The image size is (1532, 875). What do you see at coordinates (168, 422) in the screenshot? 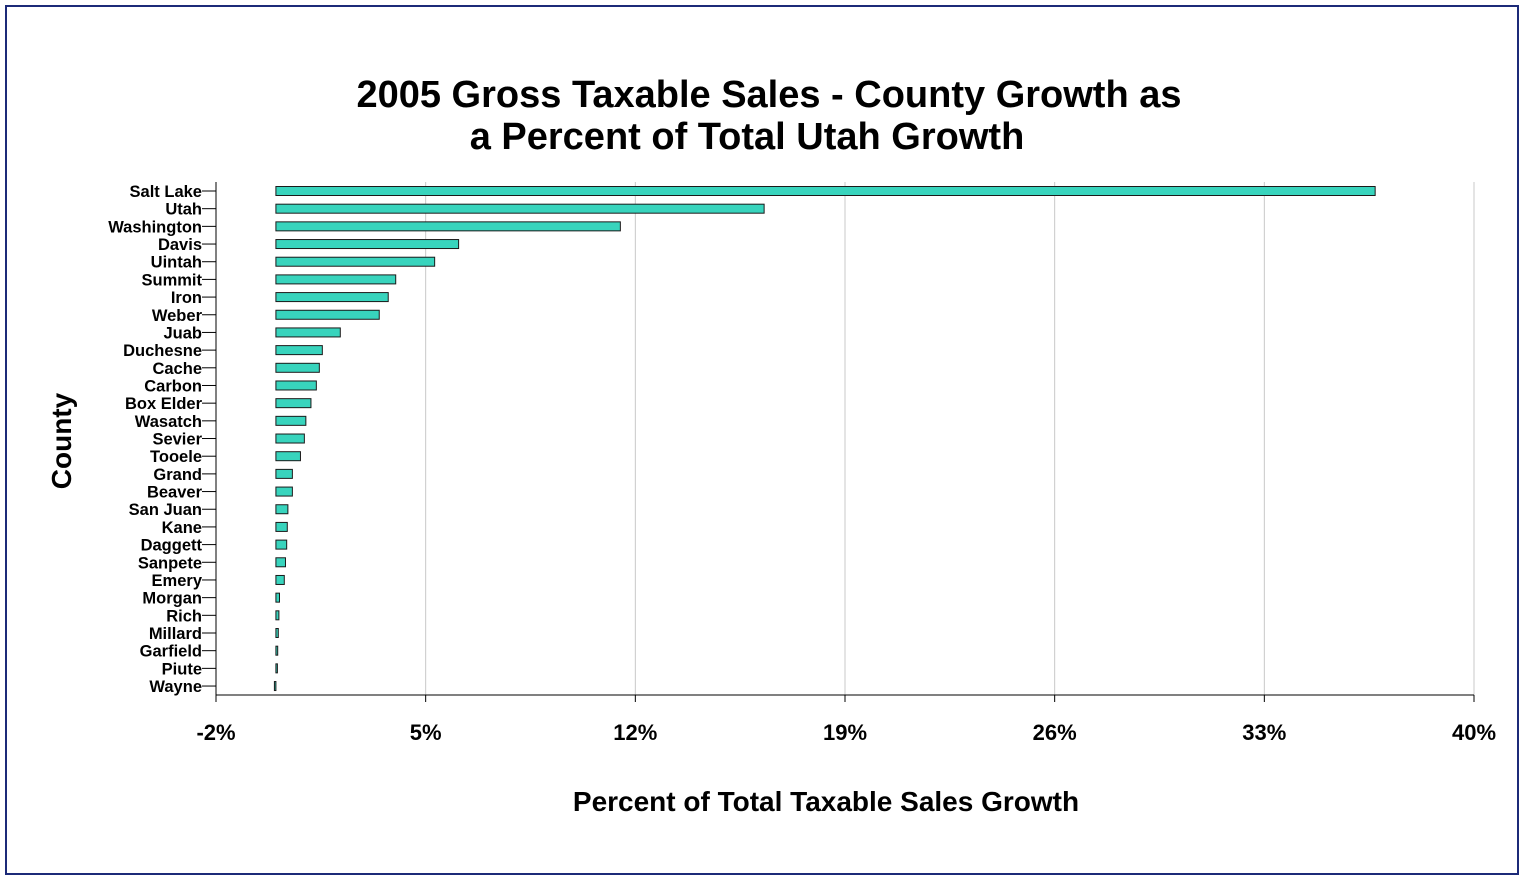
I see `category-label: Wasatch` at bounding box center [168, 422].